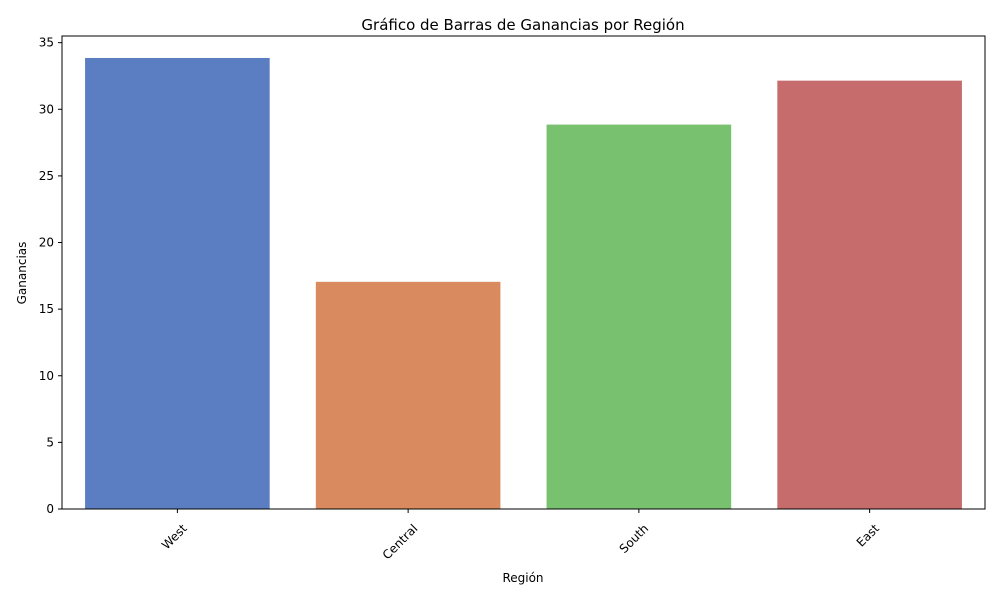  Describe the element at coordinates (520, 535) in the screenshot. I see `x-axis-ticks: West Central South East` at that location.